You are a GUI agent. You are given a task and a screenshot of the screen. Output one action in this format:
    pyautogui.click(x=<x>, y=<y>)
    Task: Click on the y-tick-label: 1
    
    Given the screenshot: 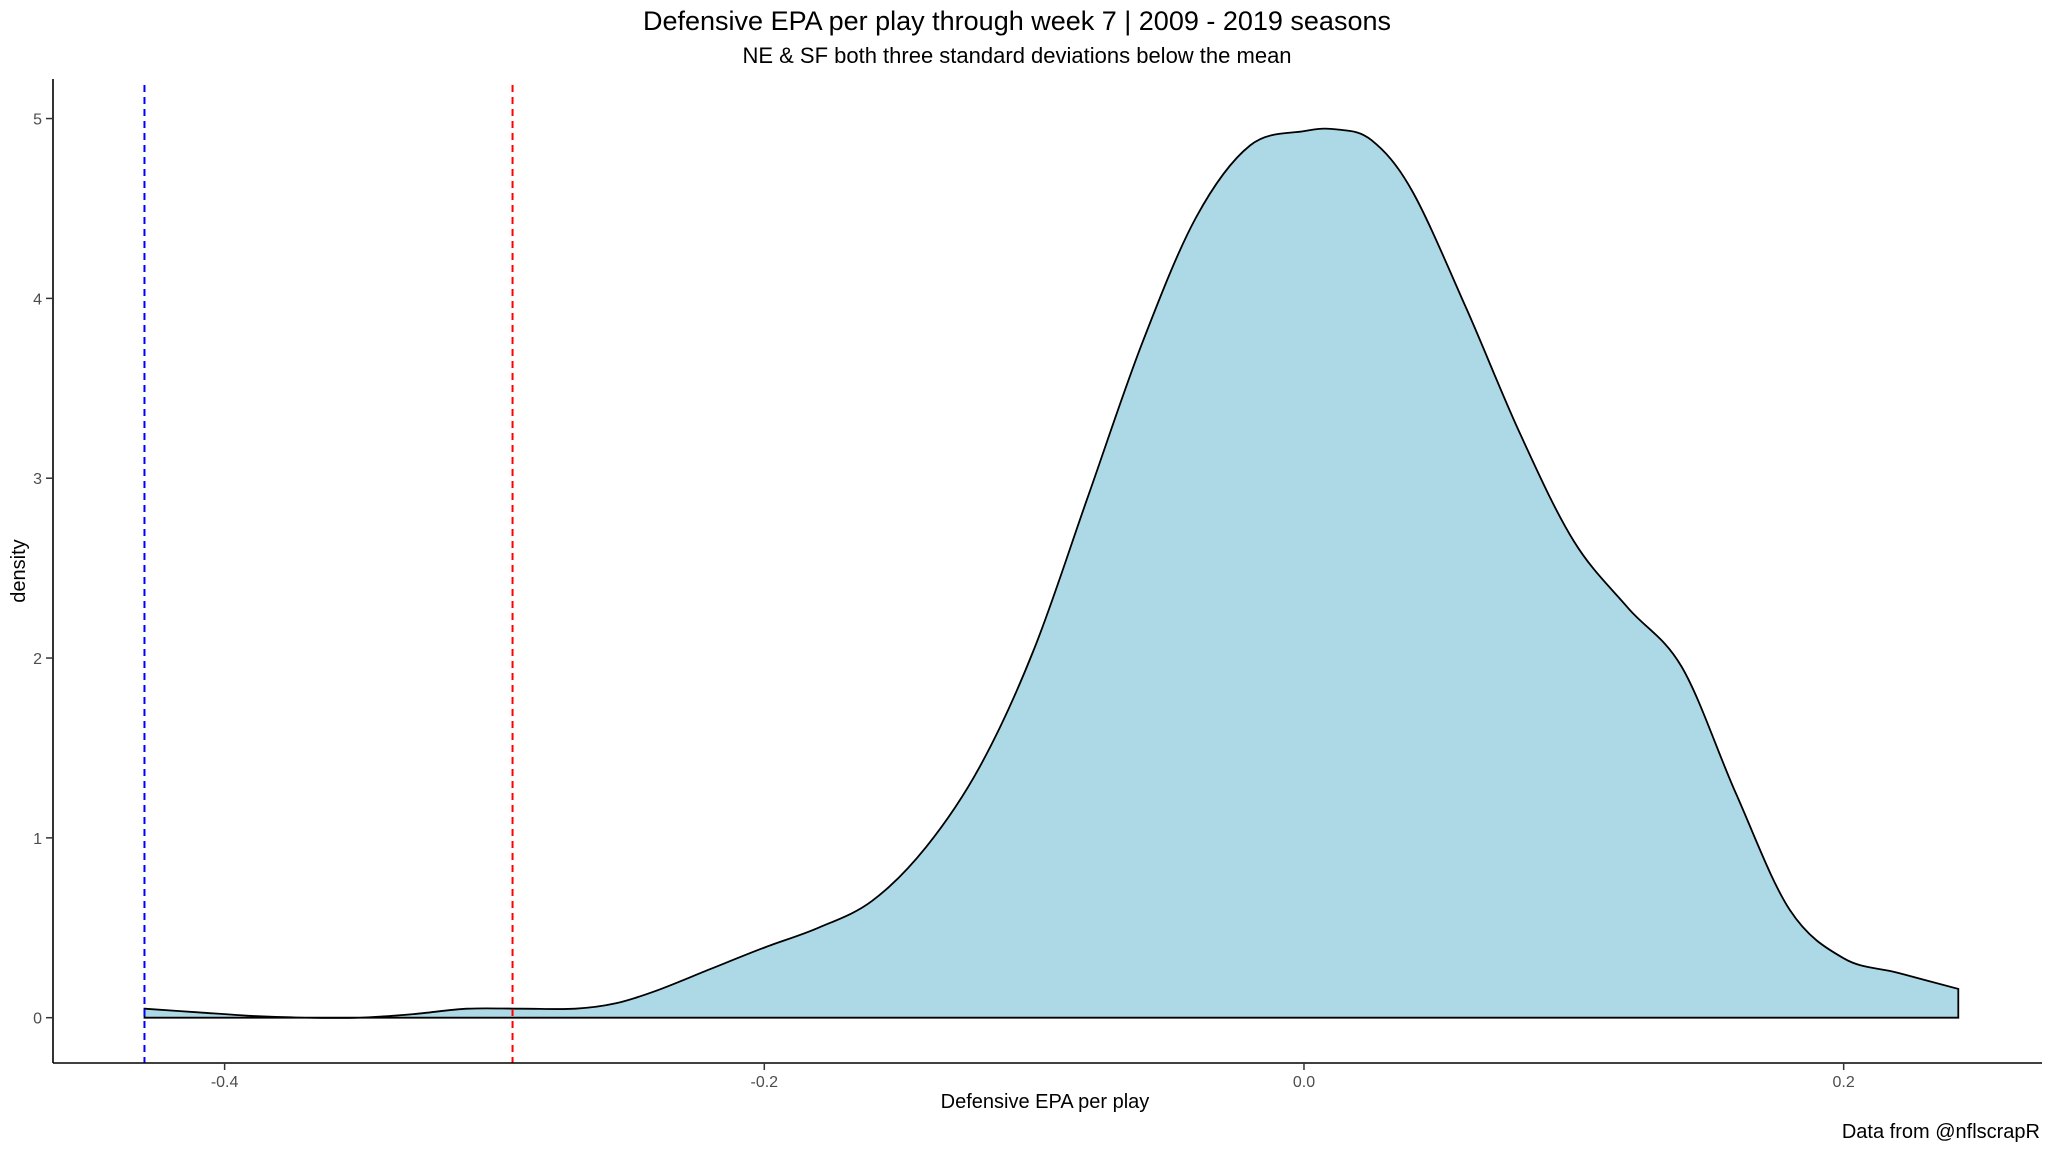 What is the action you would take?
    pyautogui.click(x=37, y=839)
    